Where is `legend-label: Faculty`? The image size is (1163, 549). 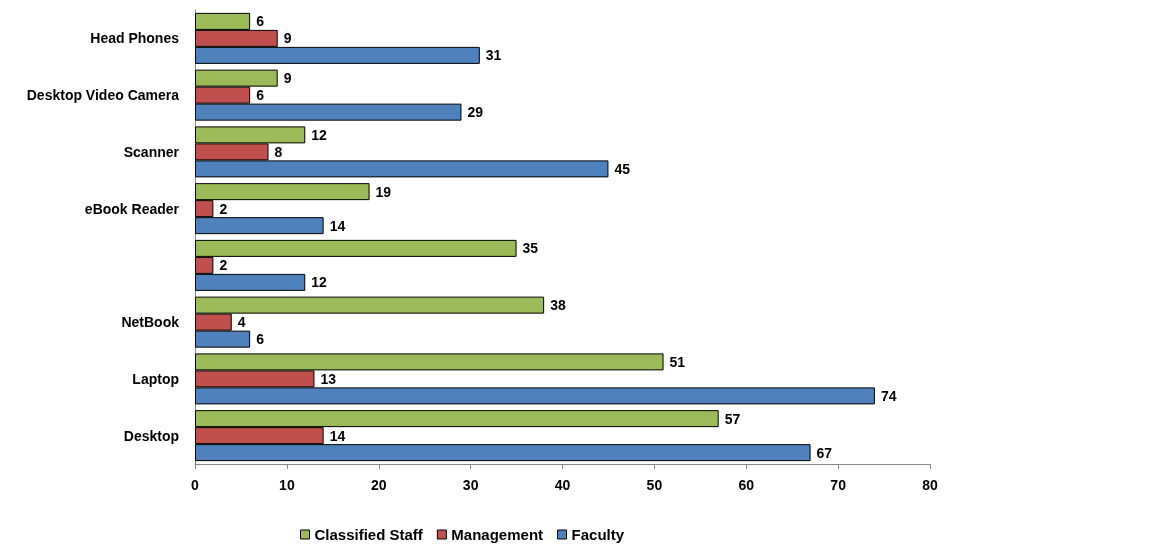 legend-label: Faculty is located at coordinates (598, 534).